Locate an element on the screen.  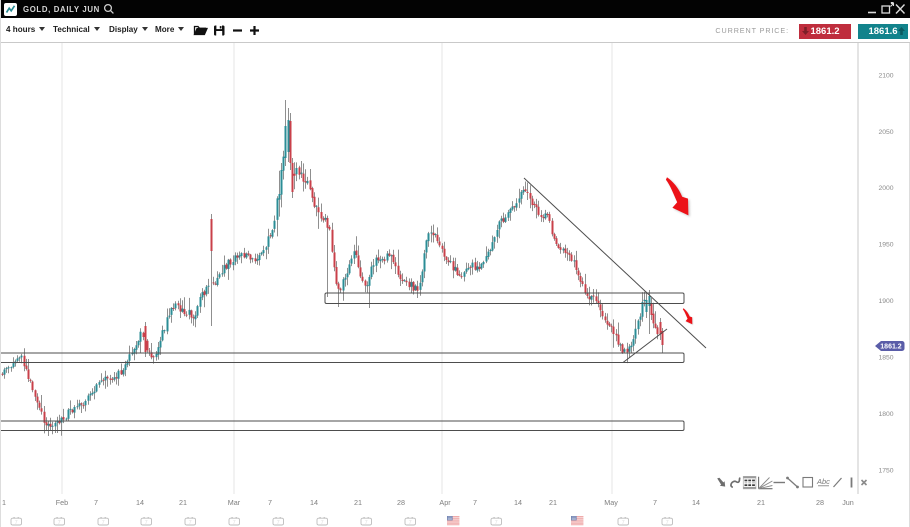
svg-text: 2000 is located at coordinates (885, 188).